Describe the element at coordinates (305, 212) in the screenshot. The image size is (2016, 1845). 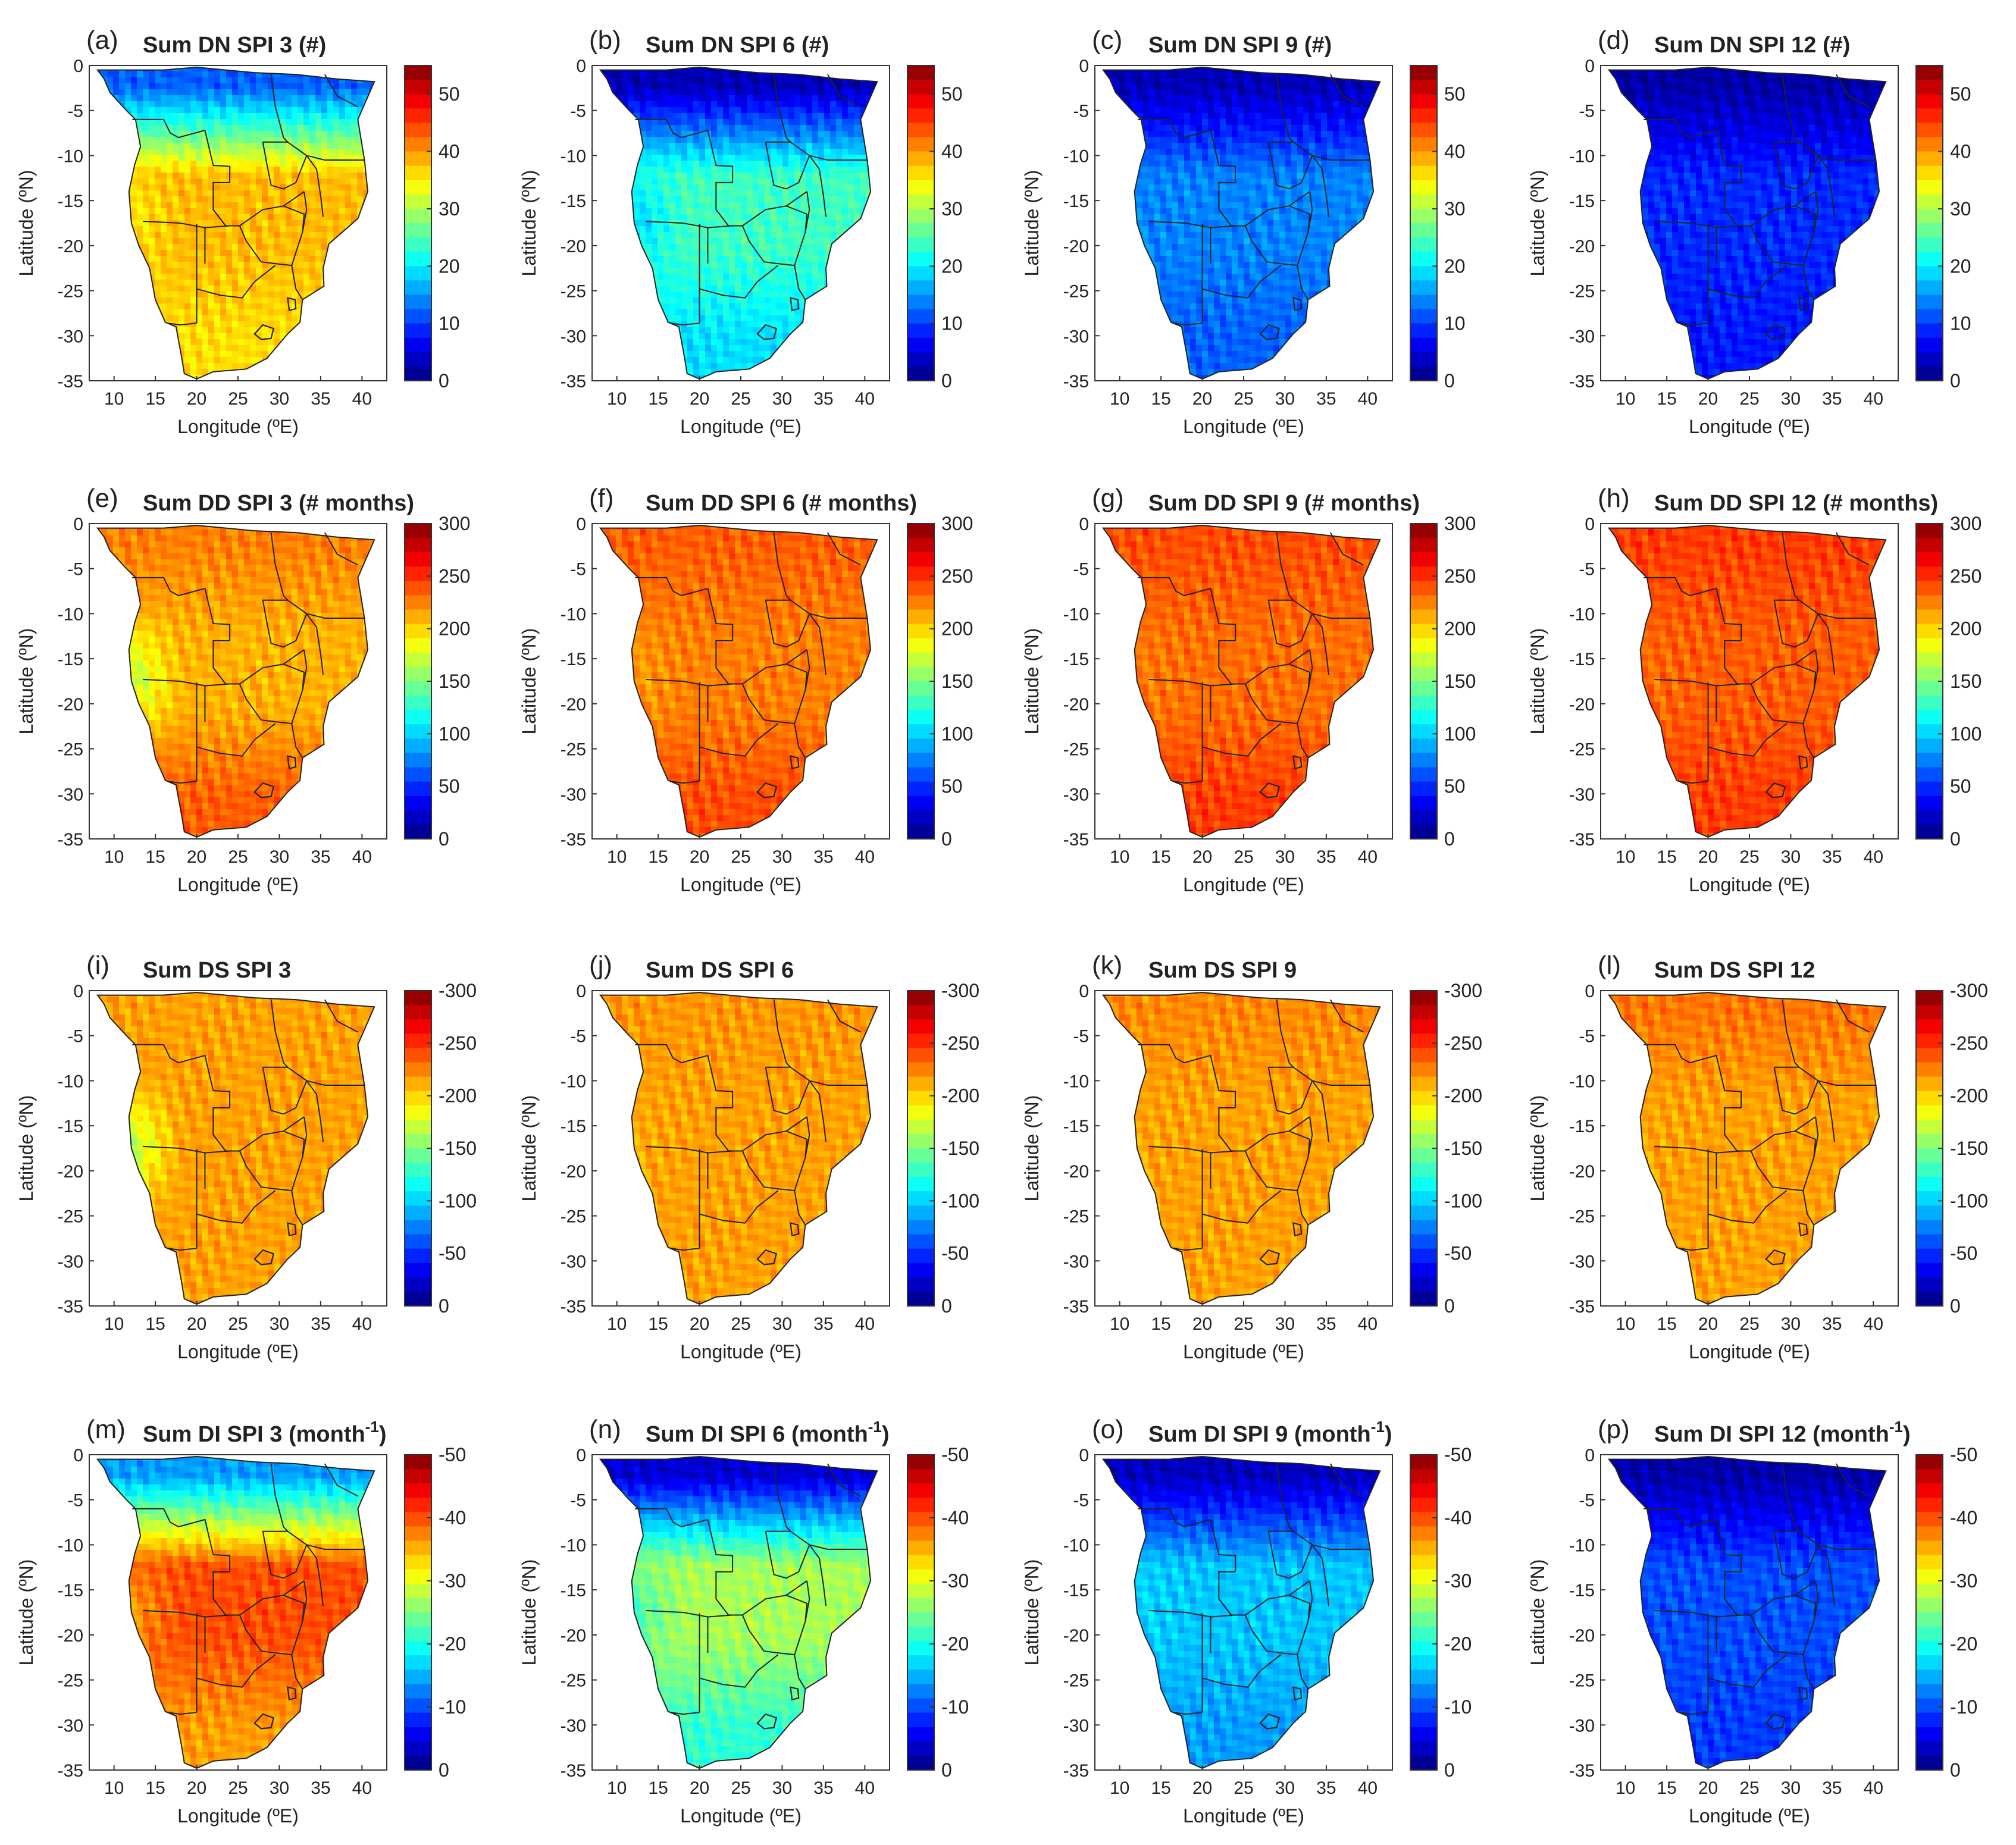
I see `country-border` at that location.